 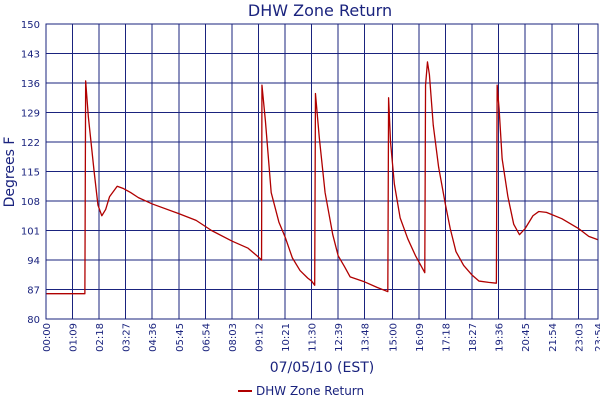 What do you see at coordinates (10, 172) in the screenshot?
I see `y-axis-label: Degrees F` at bounding box center [10, 172].